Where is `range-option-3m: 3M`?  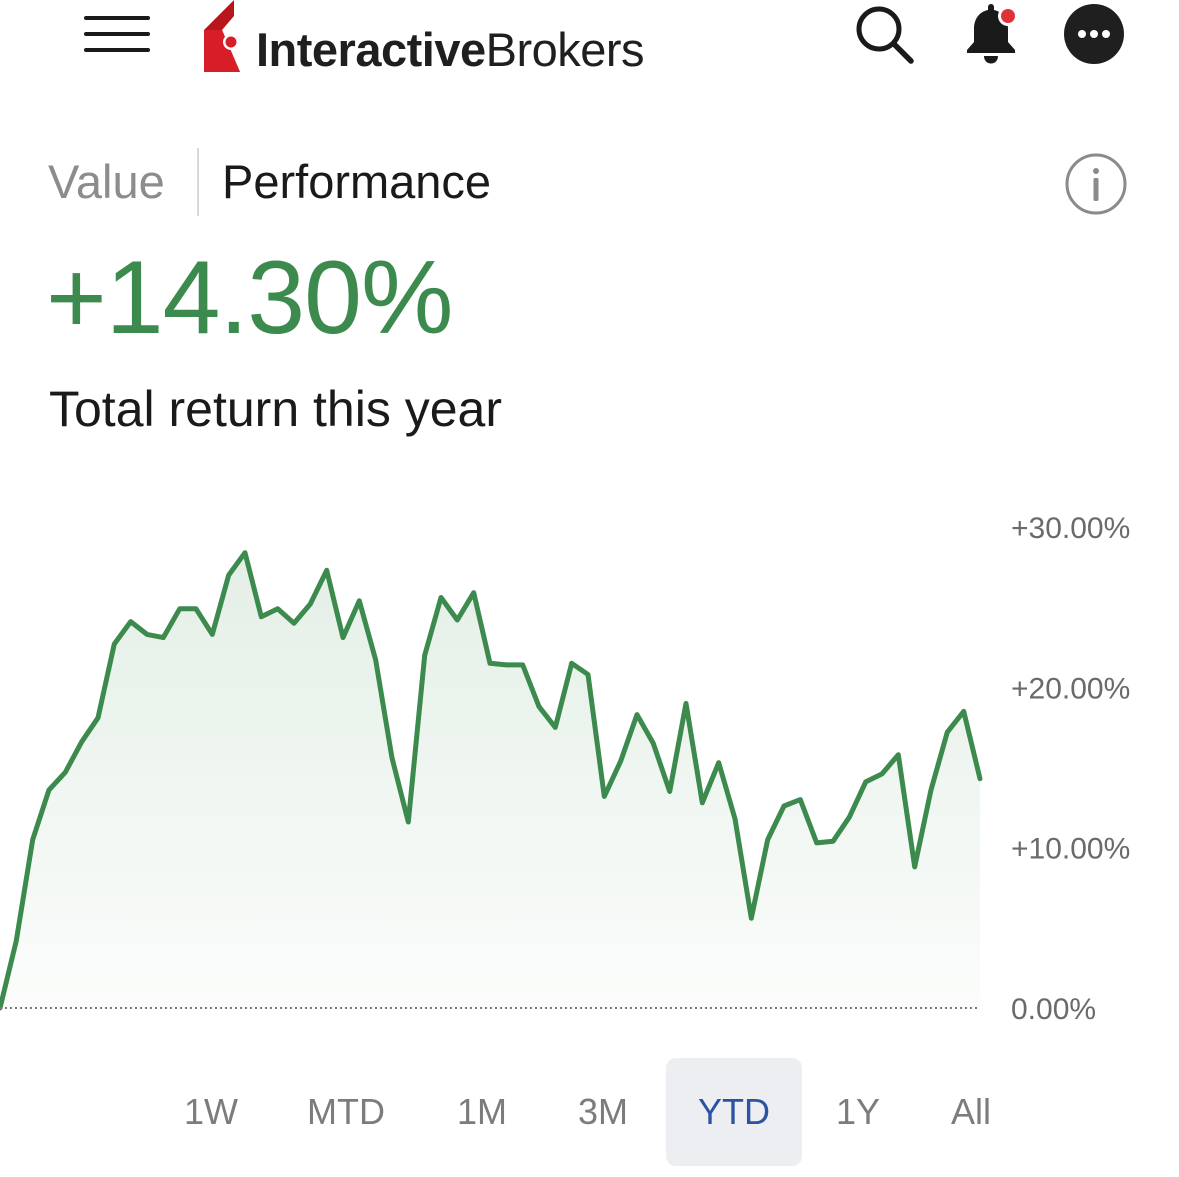 range-option-3m: 3M is located at coordinates (602, 1111).